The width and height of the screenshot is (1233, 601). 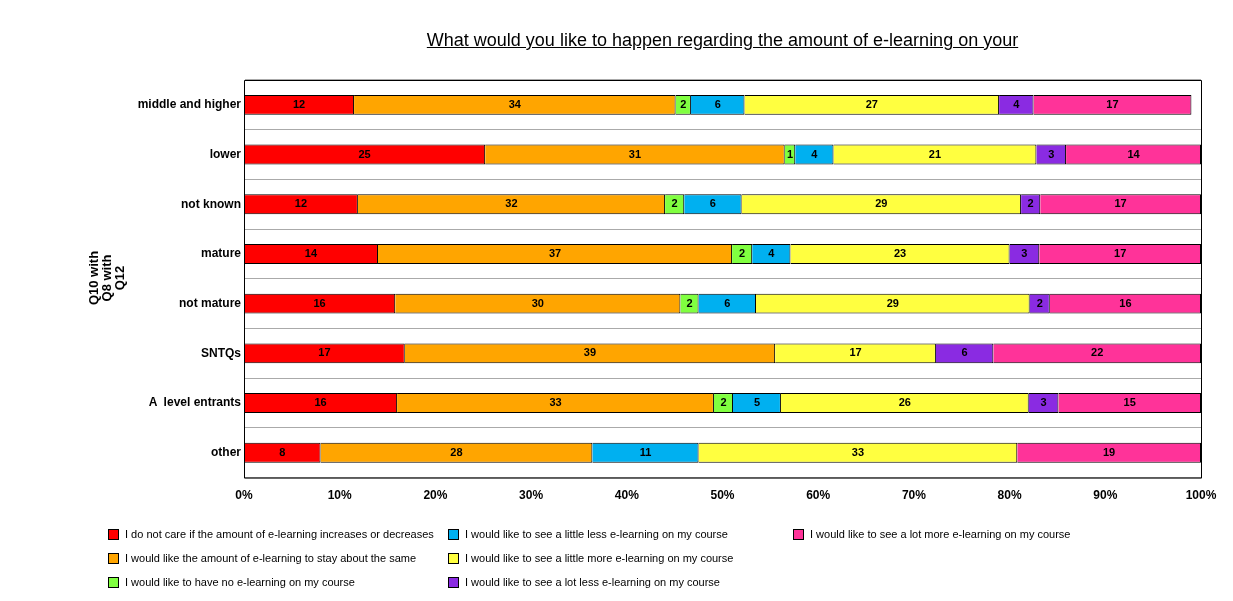 What do you see at coordinates (210, 302) in the screenshot?
I see `y-tick-label: not mature` at bounding box center [210, 302].